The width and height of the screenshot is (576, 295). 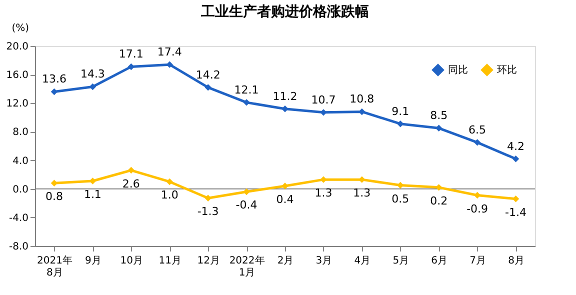 I want to click on data-label: 9.1, so click(x=401, y=111).